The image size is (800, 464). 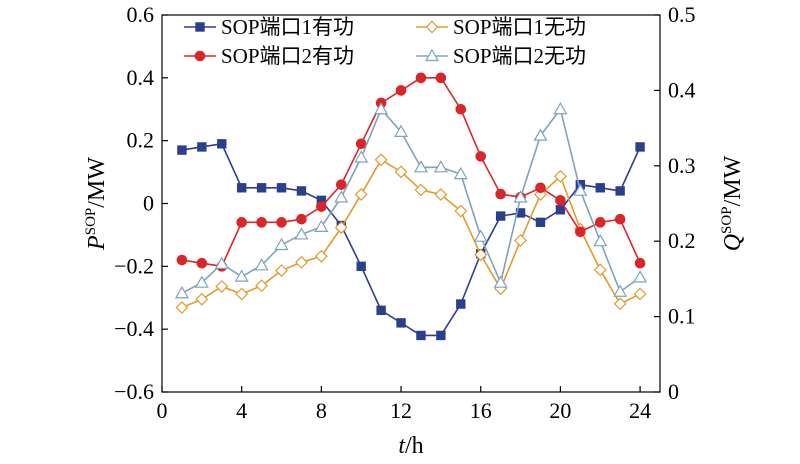 I want to click on legend-item: SOP端口2无功, so click(x=501, y=56).